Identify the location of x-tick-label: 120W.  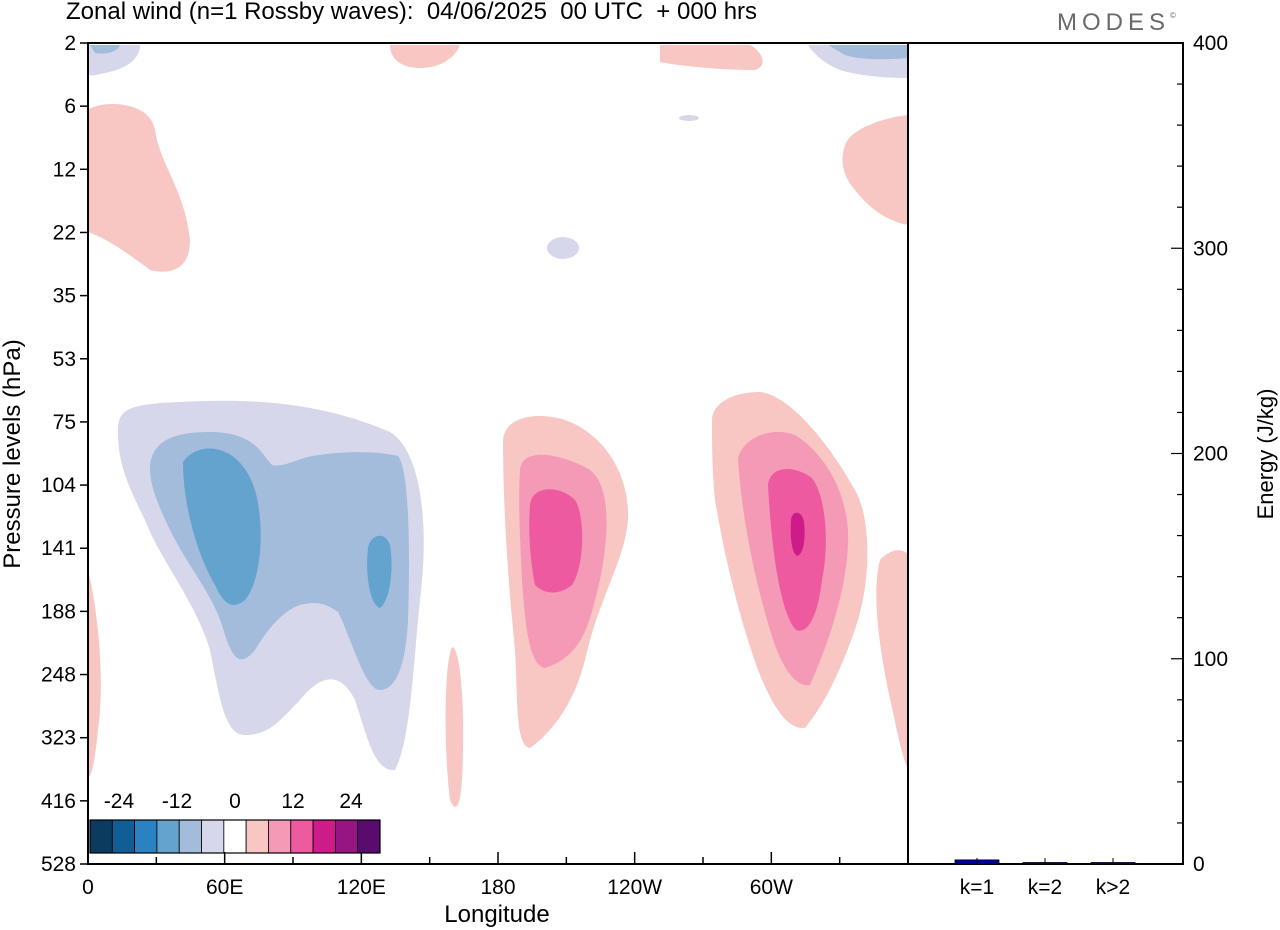
(634, 887).